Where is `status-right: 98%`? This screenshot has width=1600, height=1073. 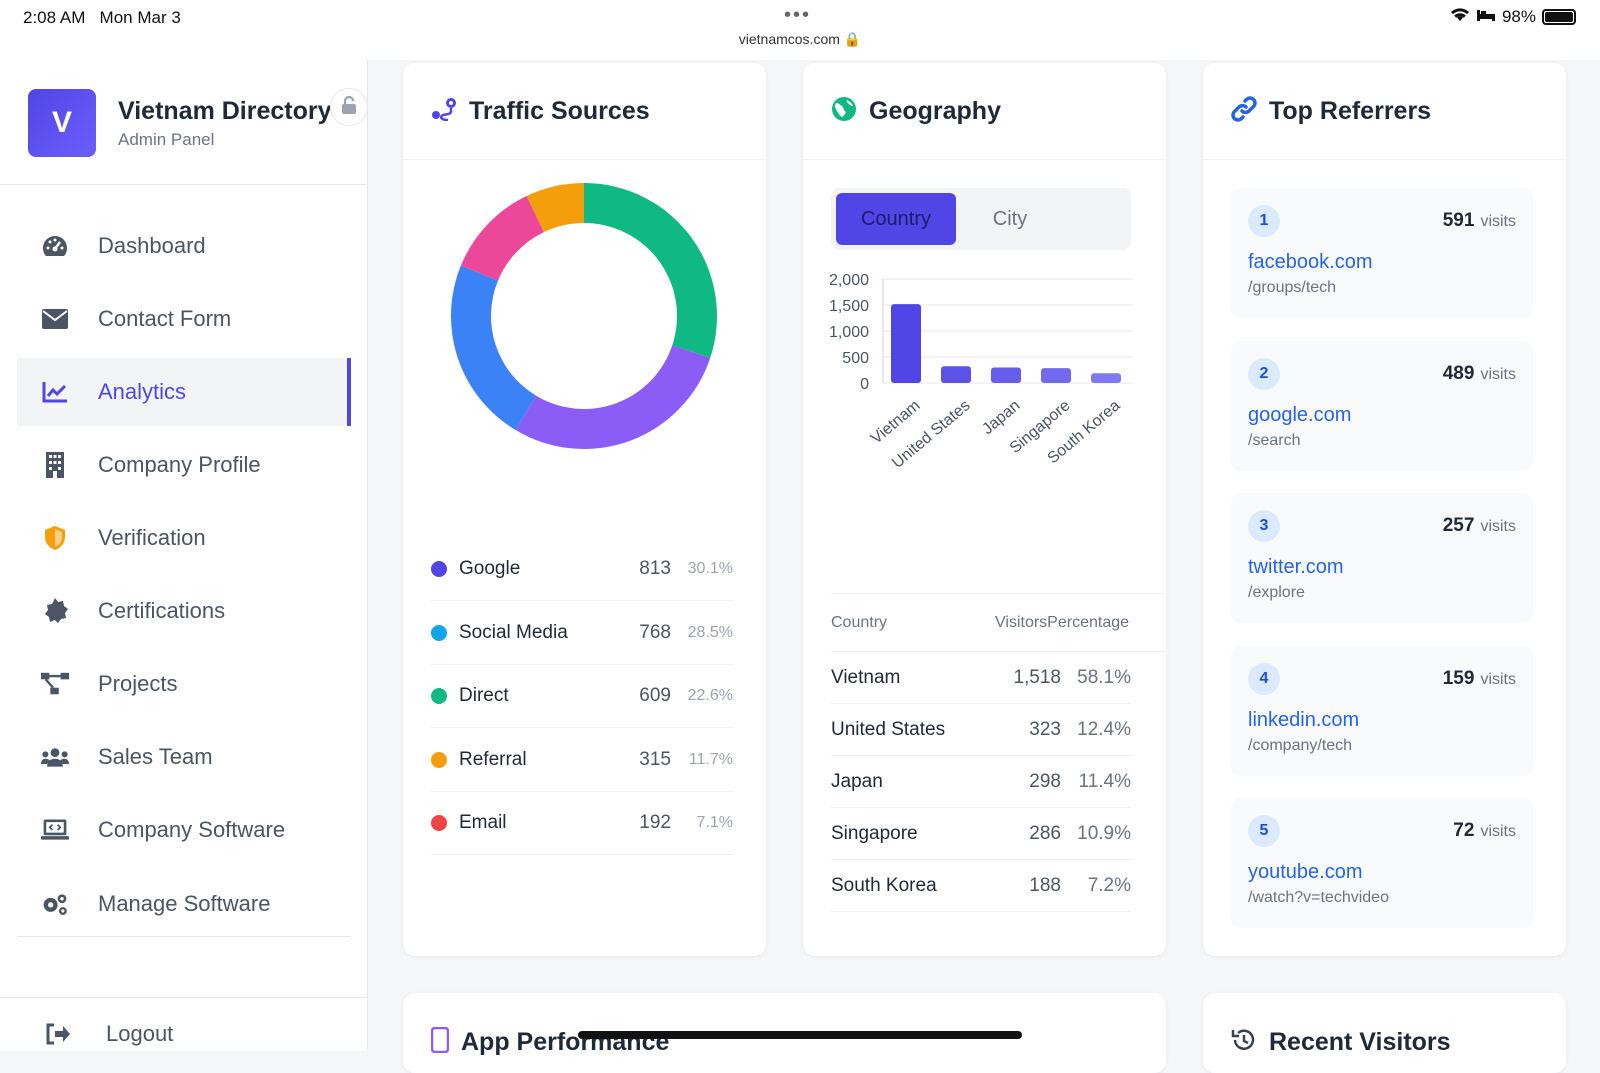 status-right: 98% is located at coordinates (1513, 17).